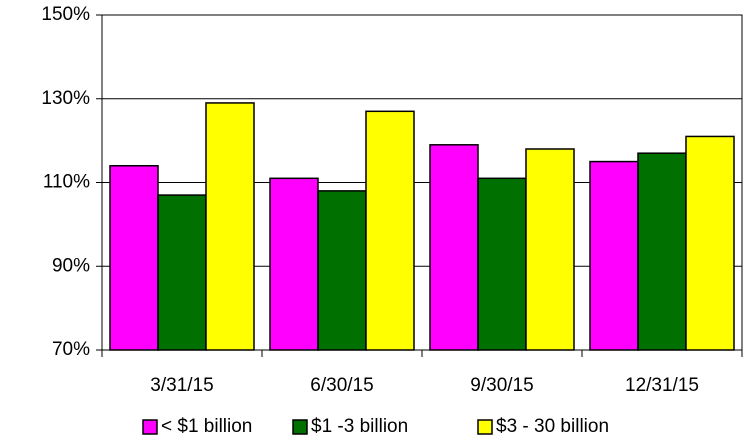  I want to click on y-tick-label: 150%, so click(65, 14).